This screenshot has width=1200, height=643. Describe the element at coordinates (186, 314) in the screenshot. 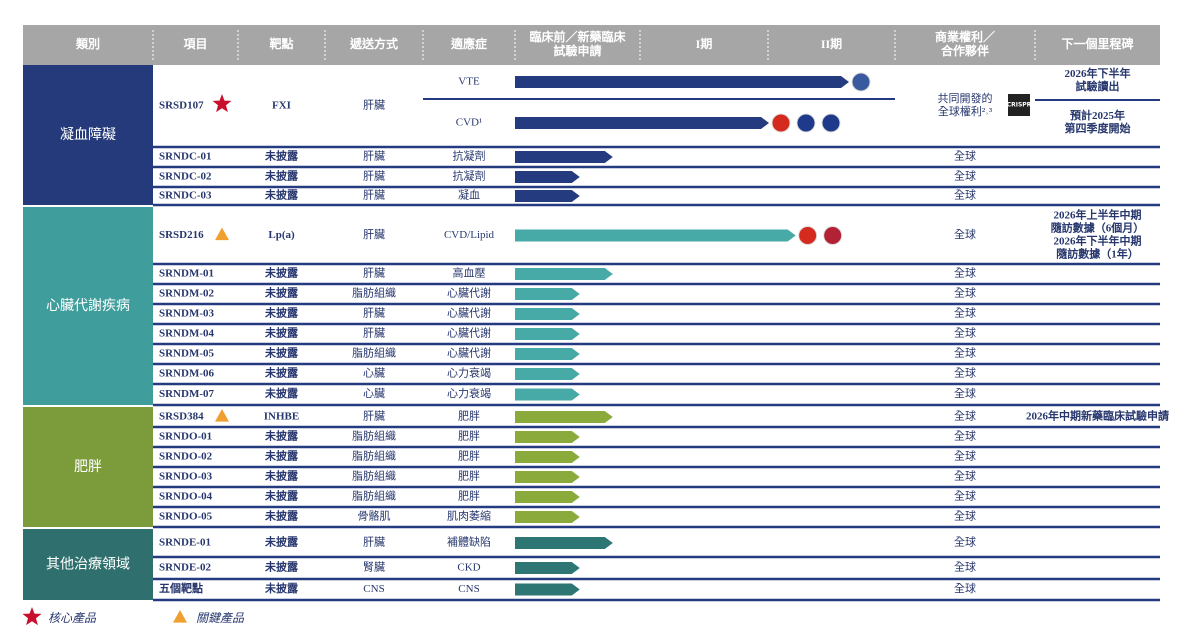

I see `project: SRNDM-03` at that location.